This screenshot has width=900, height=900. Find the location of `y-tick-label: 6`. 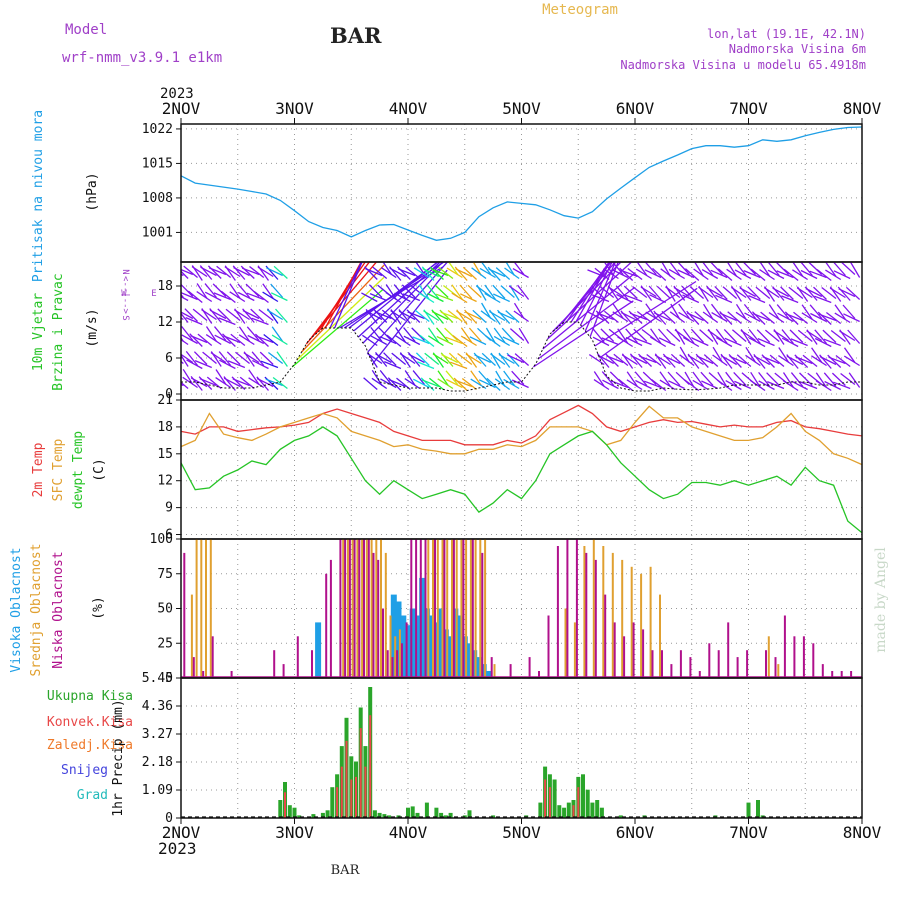

y-tick-label: 6 is located at coordinates (169, 358).